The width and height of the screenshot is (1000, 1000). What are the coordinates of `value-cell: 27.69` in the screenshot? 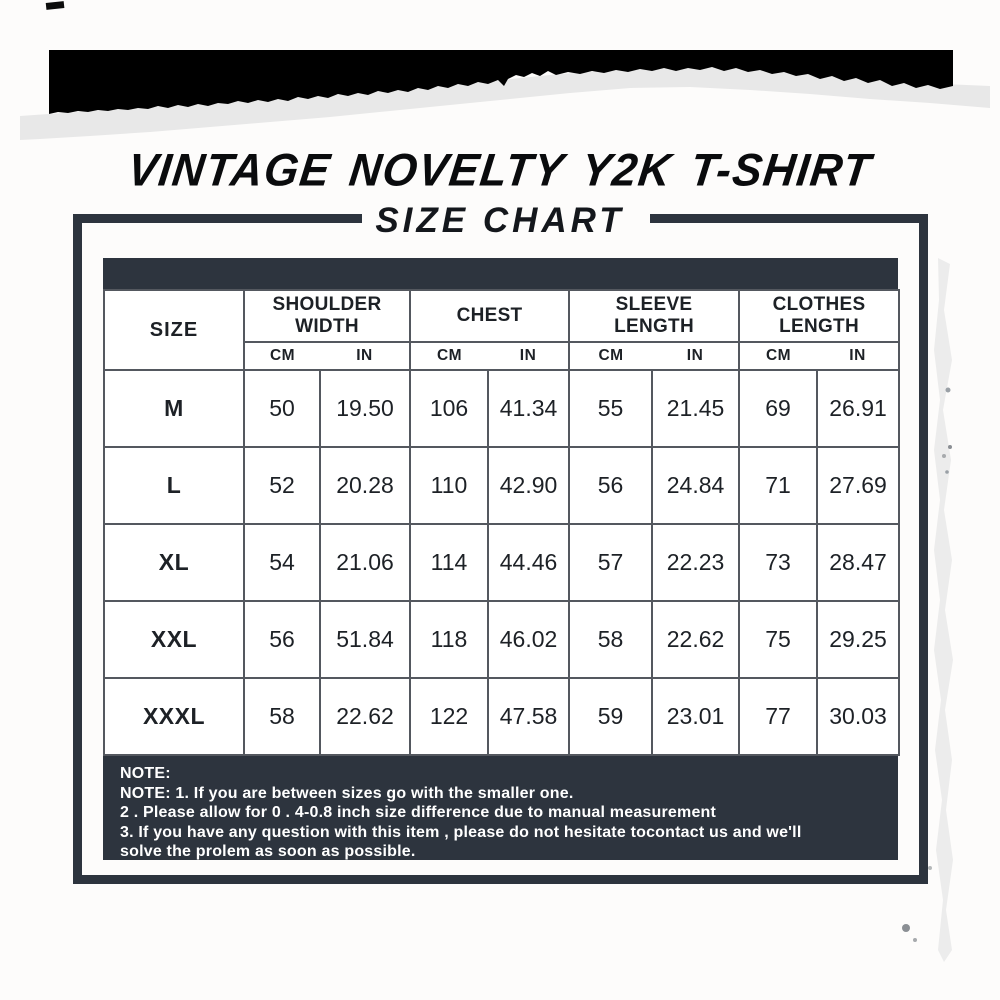 It's located at (858, 485).